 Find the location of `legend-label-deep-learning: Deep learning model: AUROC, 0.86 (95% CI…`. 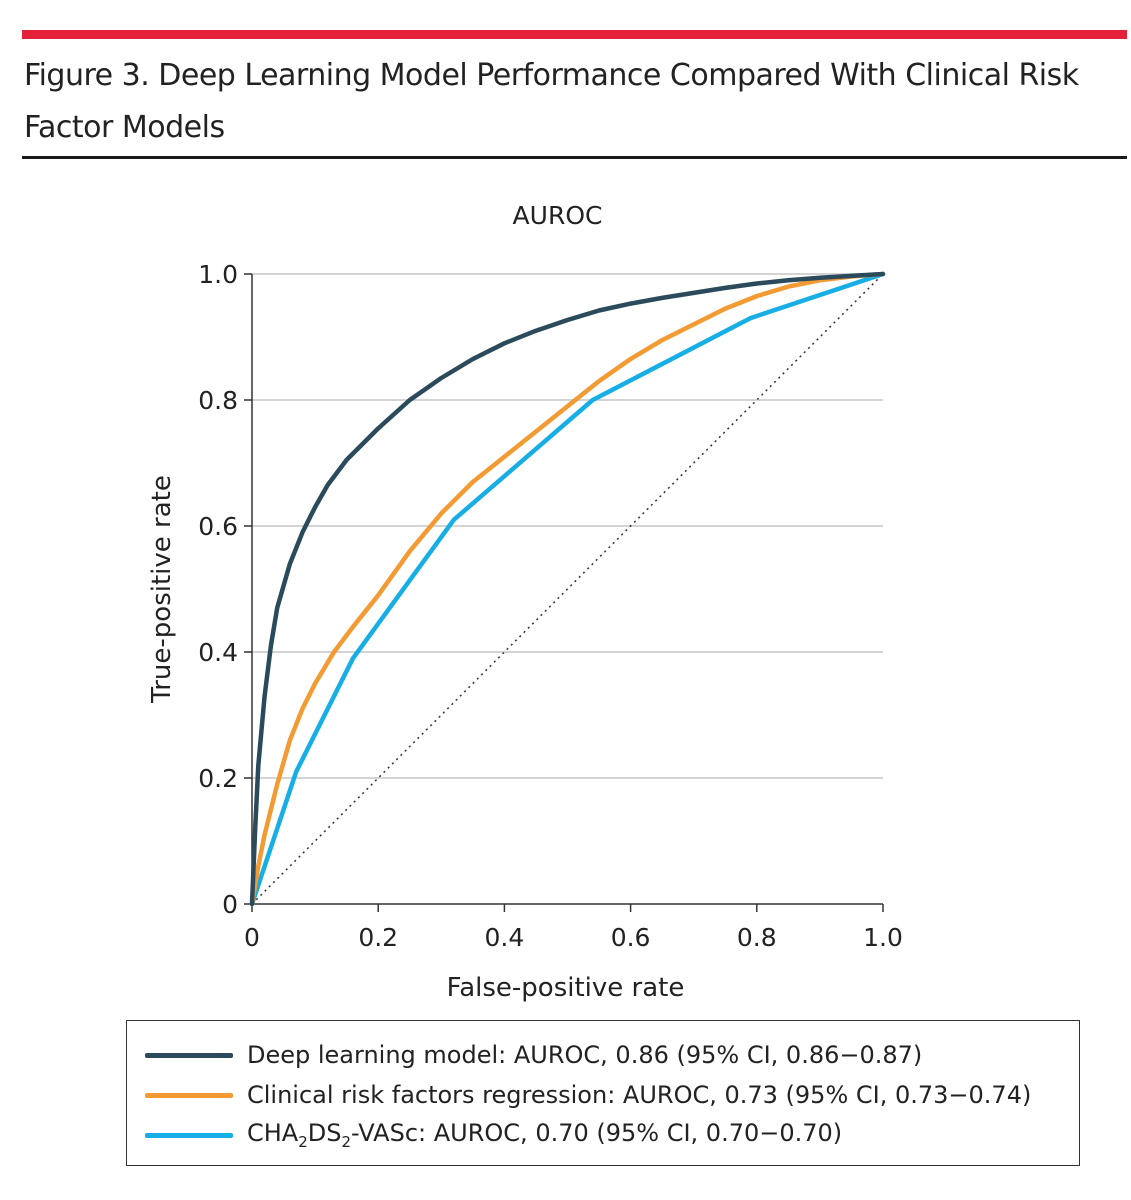

legend-label-deep-learning: Deep learning model: AUROC, 0.86 (95% CI… is located at coordinates (585, 1055).